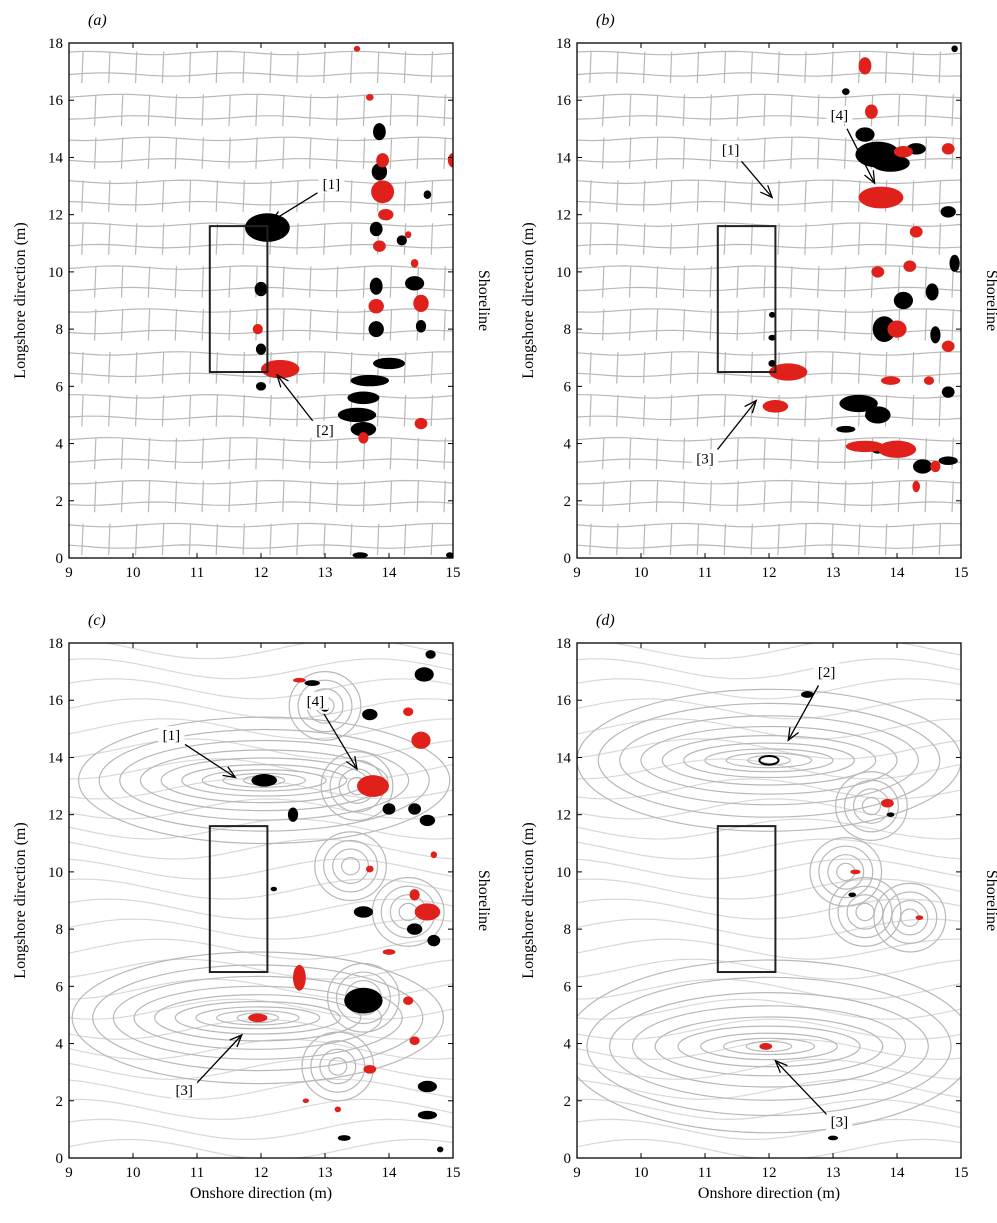 Image resolution: width=997 pixels, height=1223 pixels. I want to click on breakwater-outline, so click(238, 899).